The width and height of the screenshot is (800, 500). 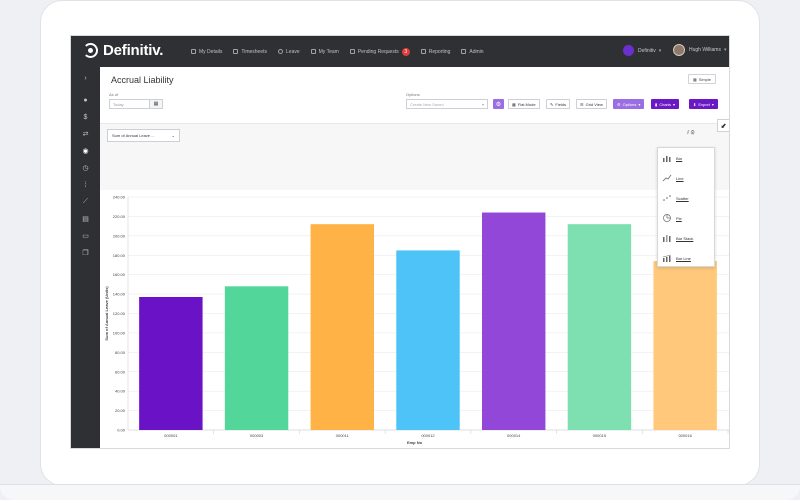 I want to click on nav-item-admin: Admin, so click(x=472, y=51).